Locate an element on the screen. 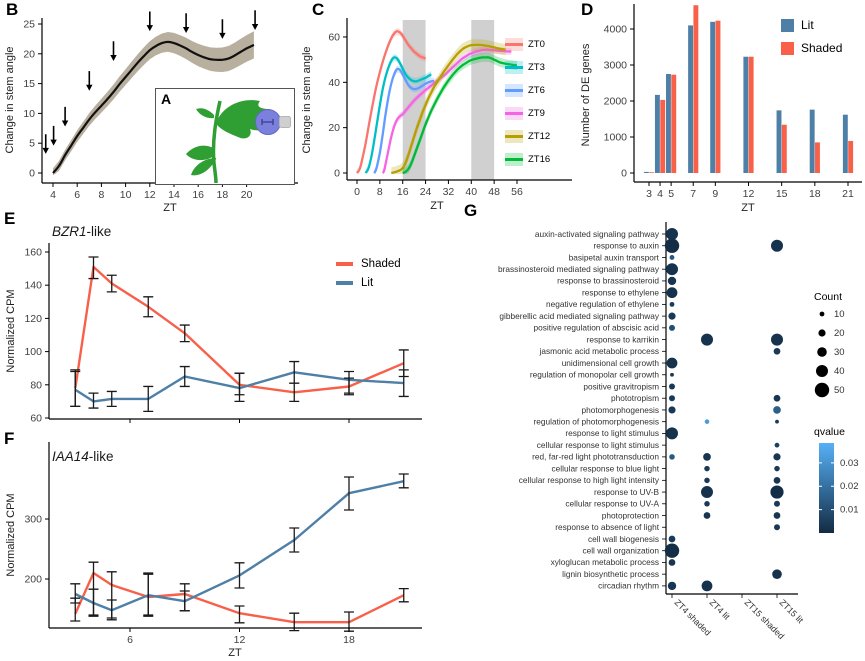 The image size is (865, 661). legend-item-ZT3: ZT3 is located at coordinates (527, 67).